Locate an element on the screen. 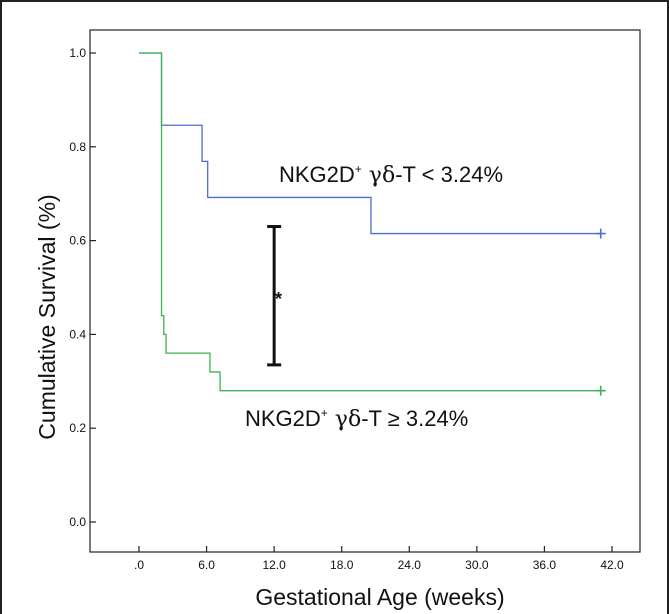 Image resolution: width=669 pixels, height=614 pixels. x-tick-label: 6.0 is located at coordinates (206, 565).